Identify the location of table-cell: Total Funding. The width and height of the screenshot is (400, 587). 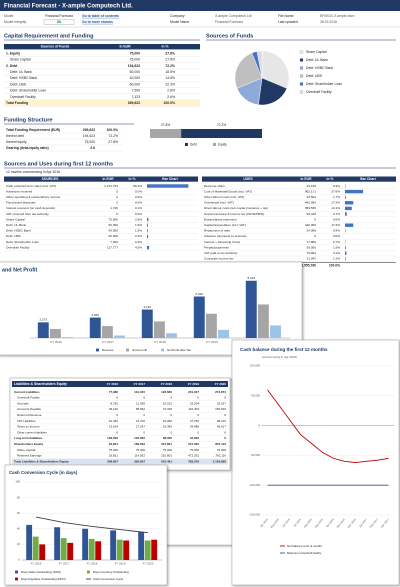
(17, 103).